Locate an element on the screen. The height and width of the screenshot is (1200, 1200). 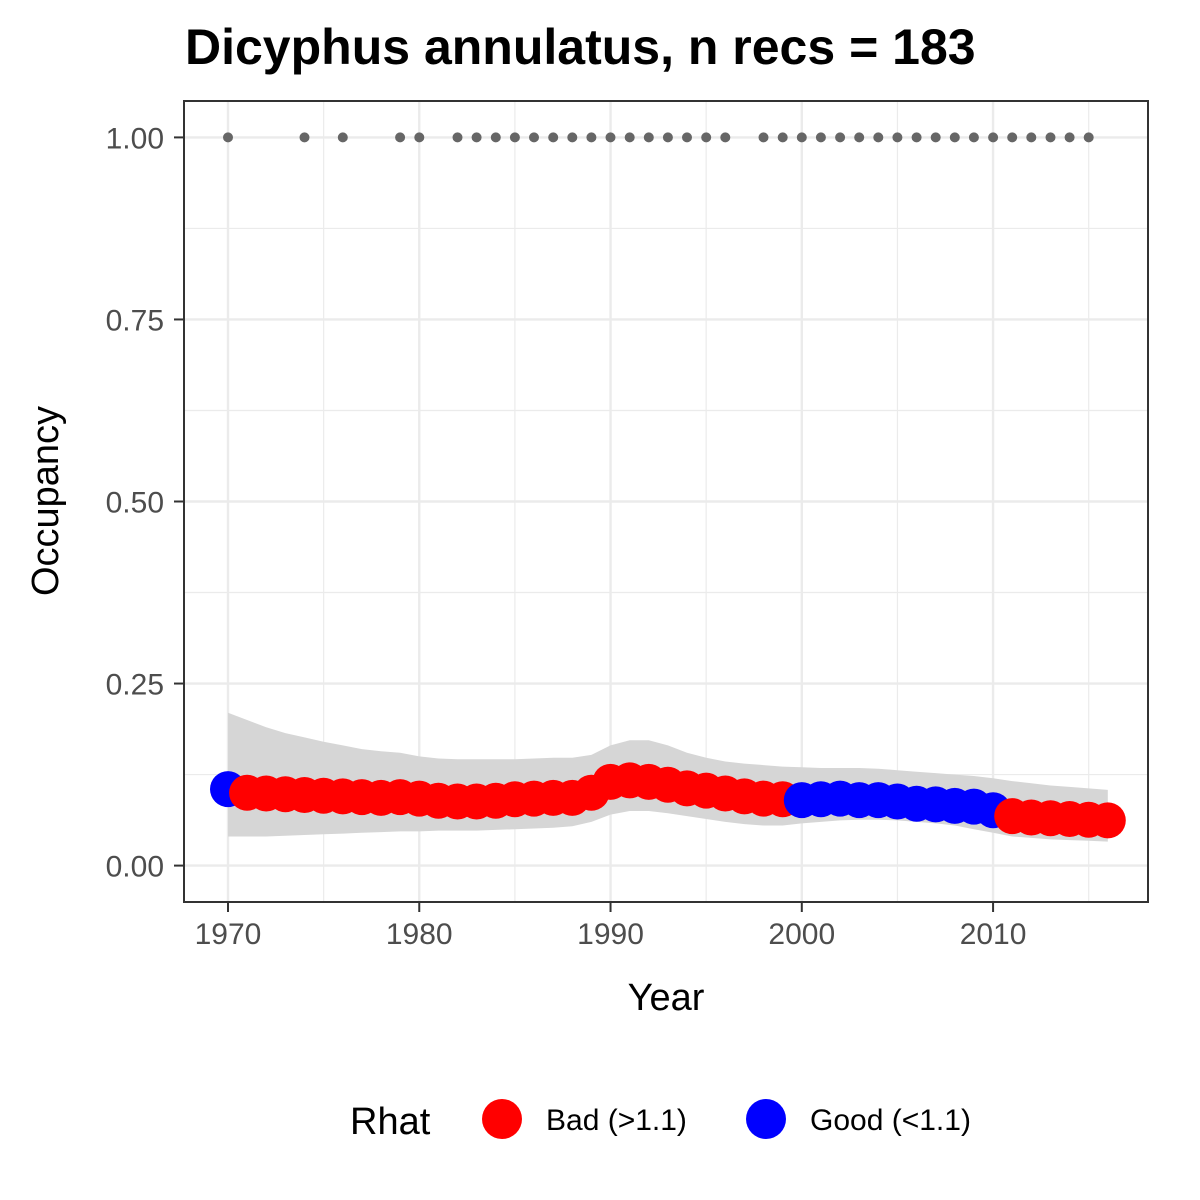
y-tick-label: 0.25 is located at coordinates (135, 685).